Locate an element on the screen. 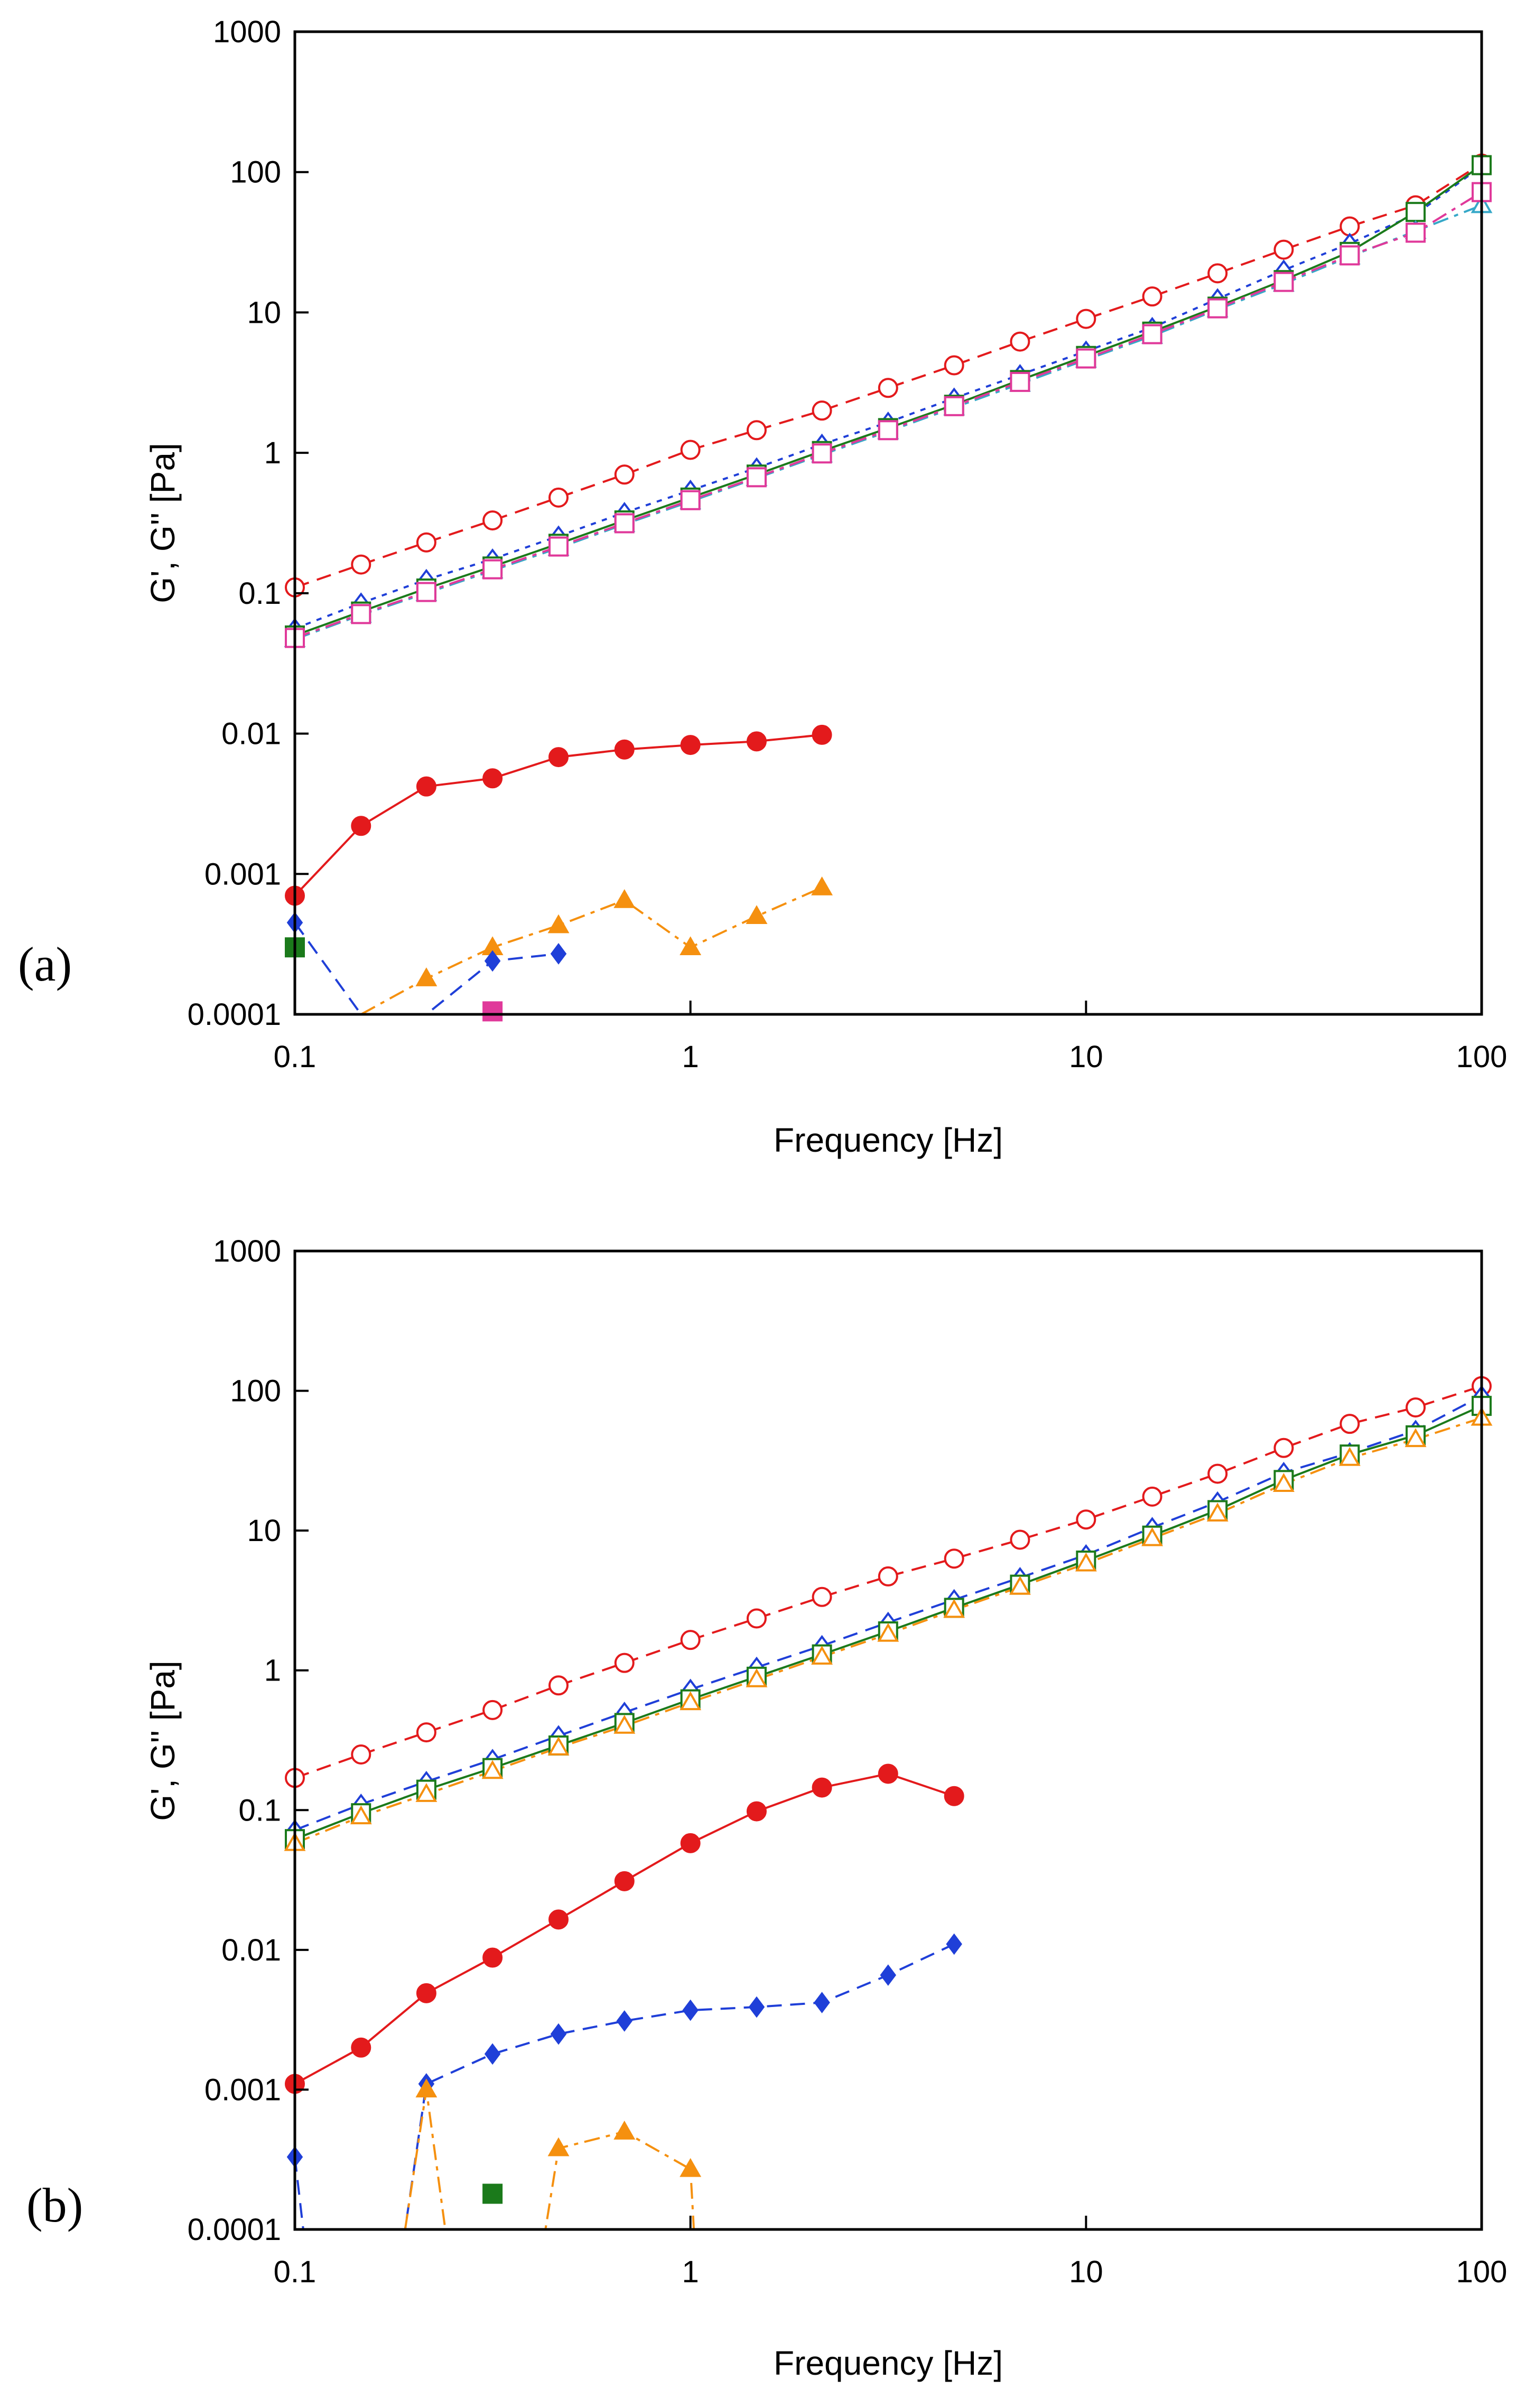 Image resolution: width=1535 pixels, height=2408 pixels. x-axis-a: 0.1 1 10 100 is located at coordinates (890, 1037).